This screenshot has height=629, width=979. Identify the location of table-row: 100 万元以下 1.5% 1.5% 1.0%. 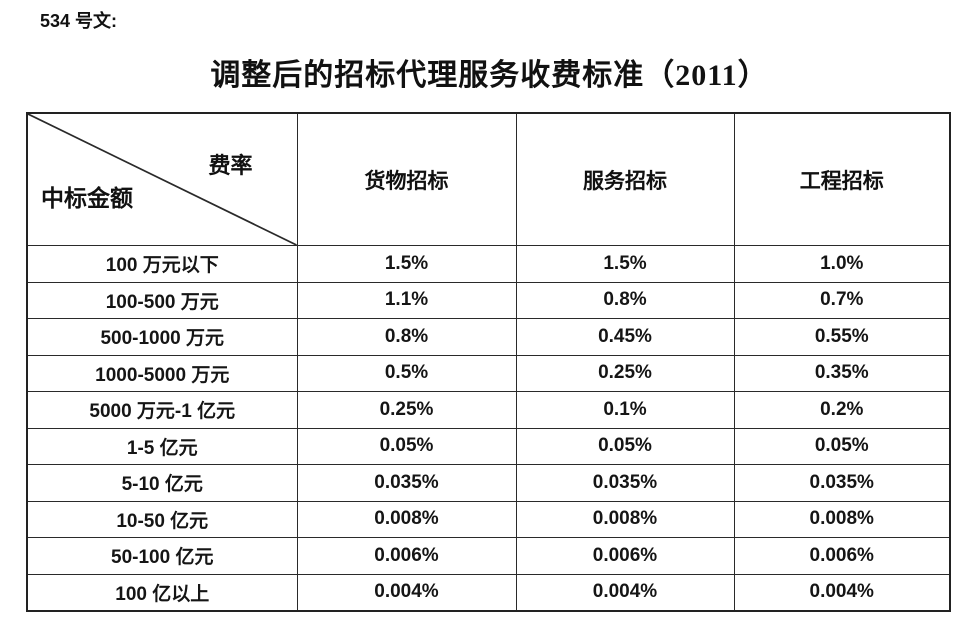
(488, 264).